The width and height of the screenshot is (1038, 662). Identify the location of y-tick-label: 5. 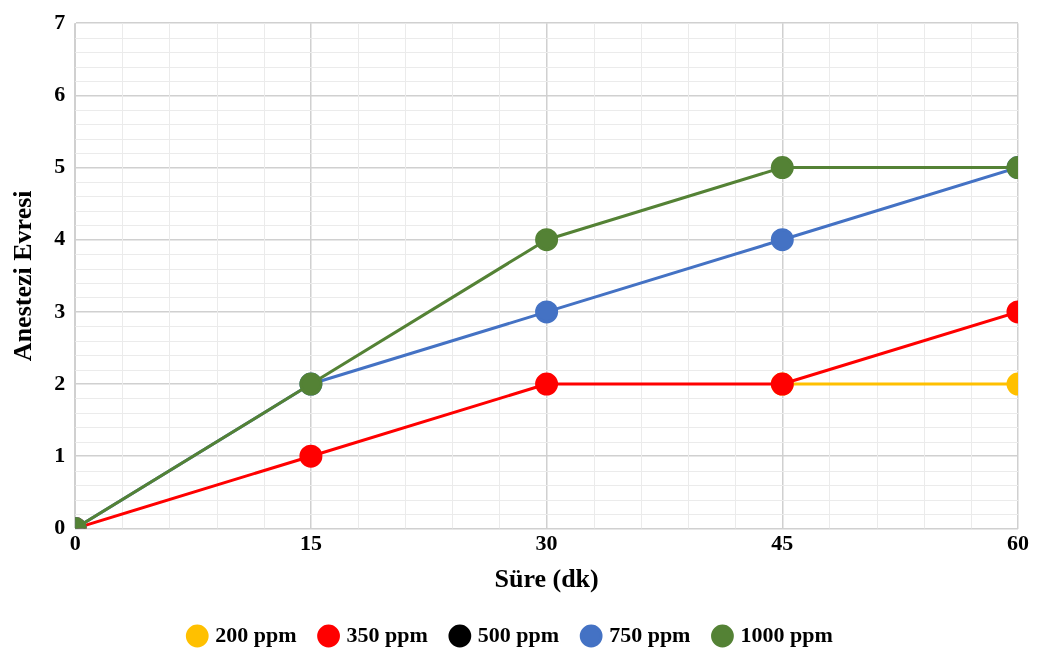
(60, 166).